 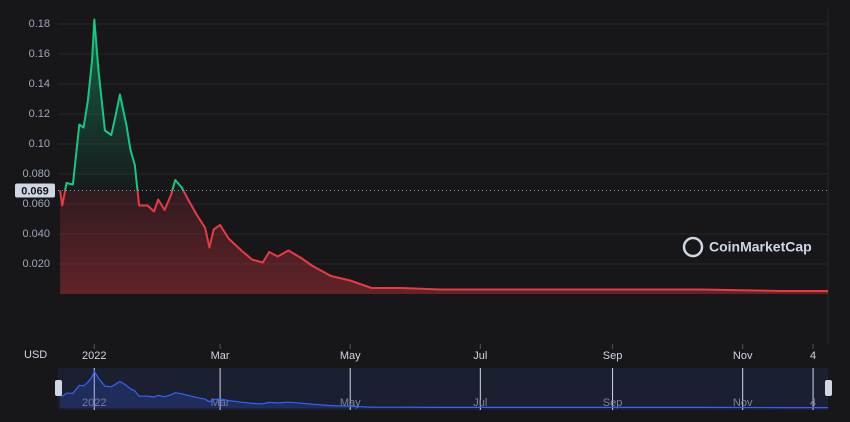 I want to click on y-tick-label: 0.14, so click(x=39, y=84).